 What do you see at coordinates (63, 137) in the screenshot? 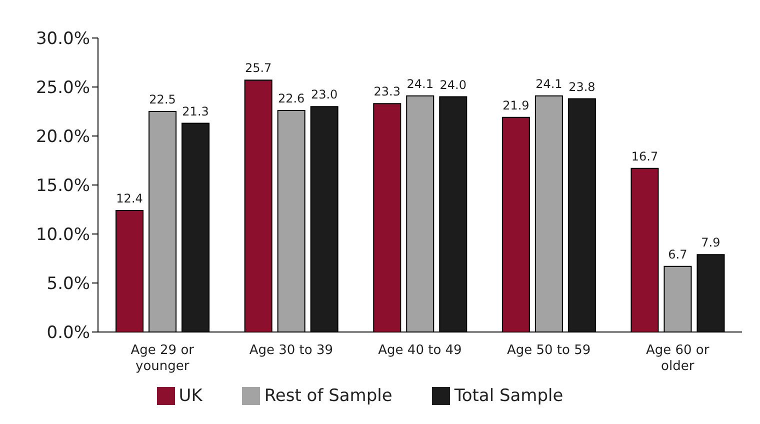
I see `y-tick-label: 20.0%` at bounding box center [63, 137].